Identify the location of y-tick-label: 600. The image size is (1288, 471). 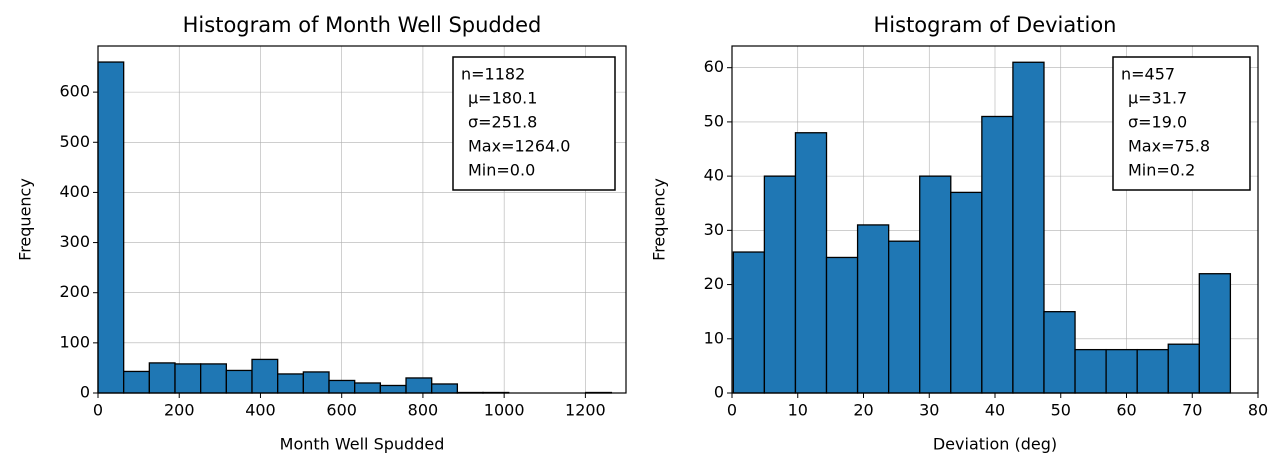
(74, 91).